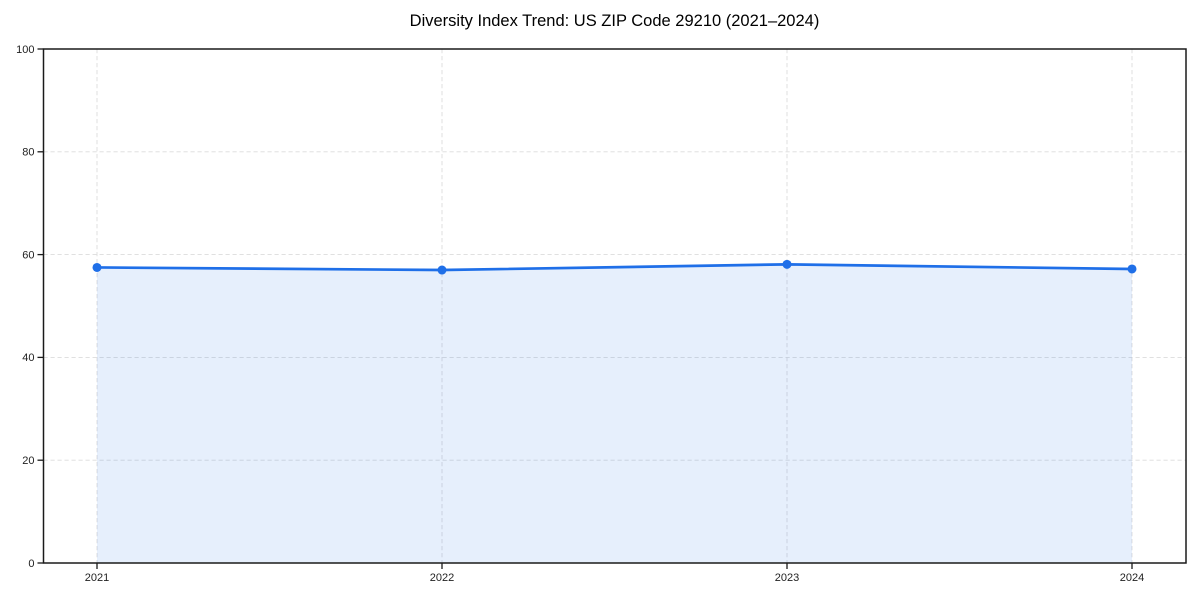 This screenshot has width=1200, height=600. I want to click on x-tick-label: 2024, so click(1132, 578).